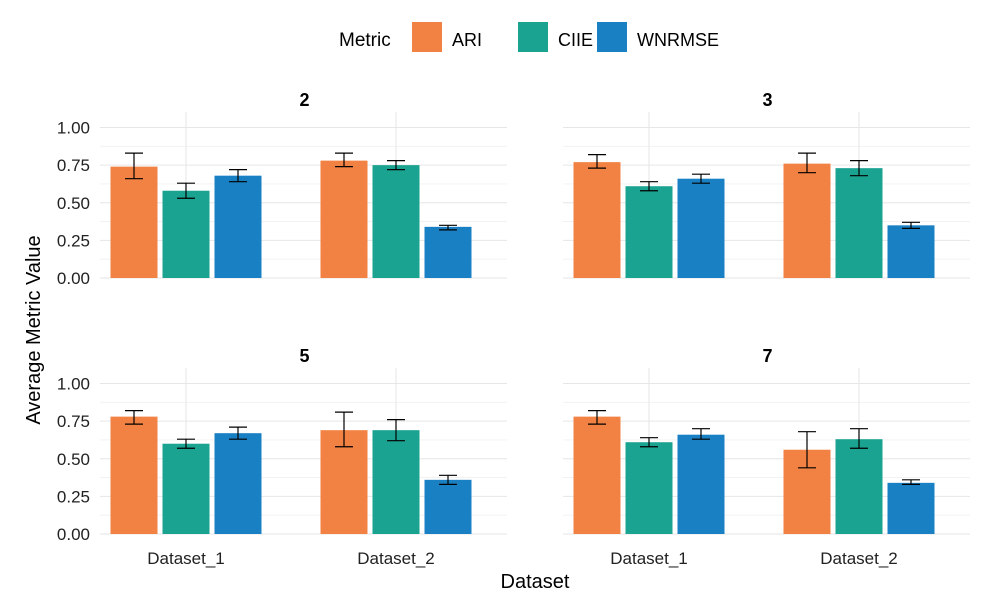  What do you see at coordinates (427, 37) in the screenshot?
I see `legend-key-ari` at bounding box center [427, 37].